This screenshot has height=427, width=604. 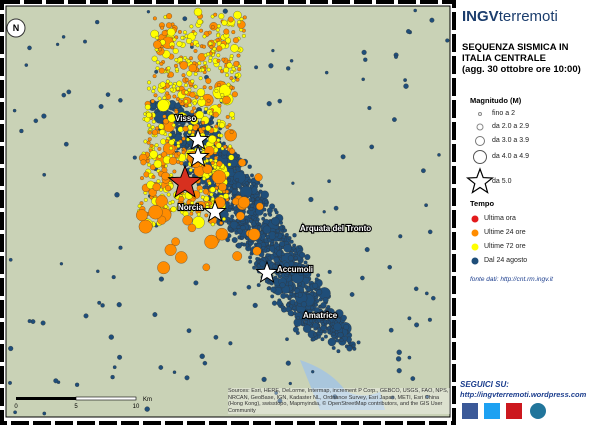 I want to click on scale-label: 10, so click(x=136, y=407).